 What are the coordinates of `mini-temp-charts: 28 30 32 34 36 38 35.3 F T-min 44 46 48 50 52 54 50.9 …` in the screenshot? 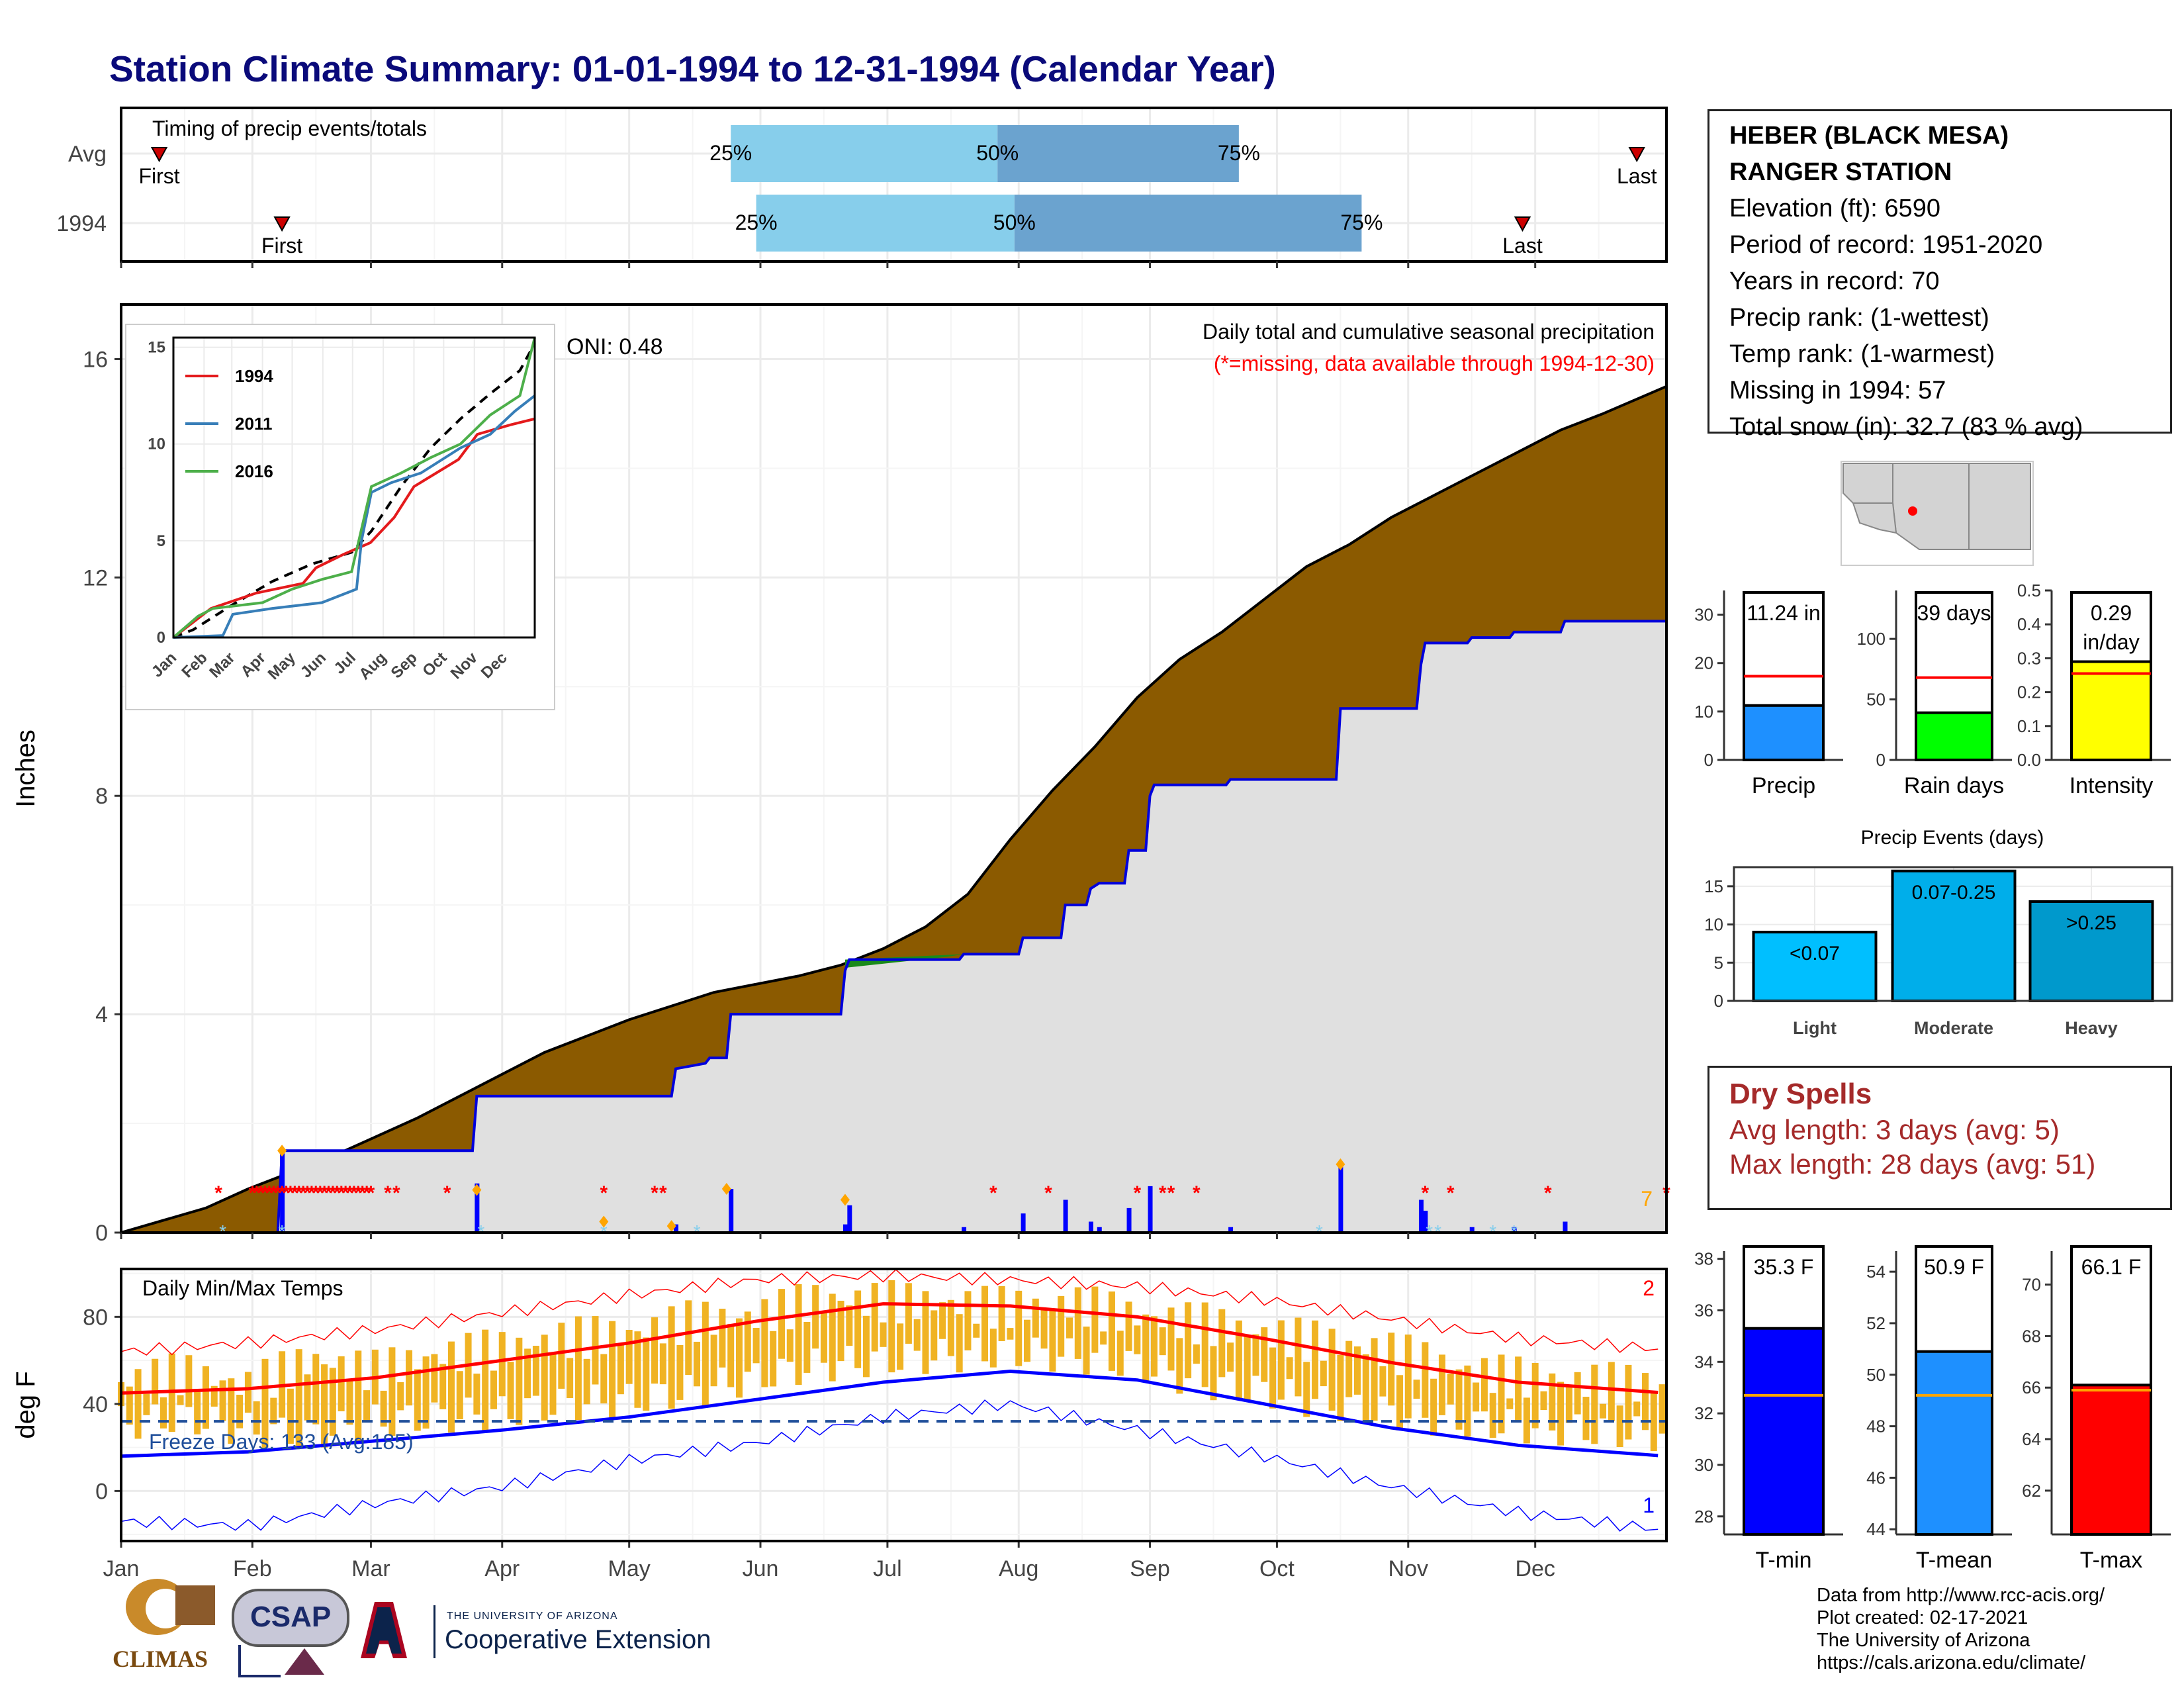 It's located at (1932, 1409).